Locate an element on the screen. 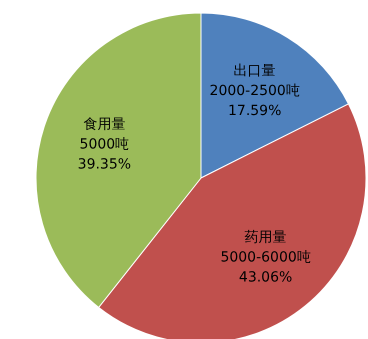  slice-label: 食用量 is located at coordinates (104, 124).